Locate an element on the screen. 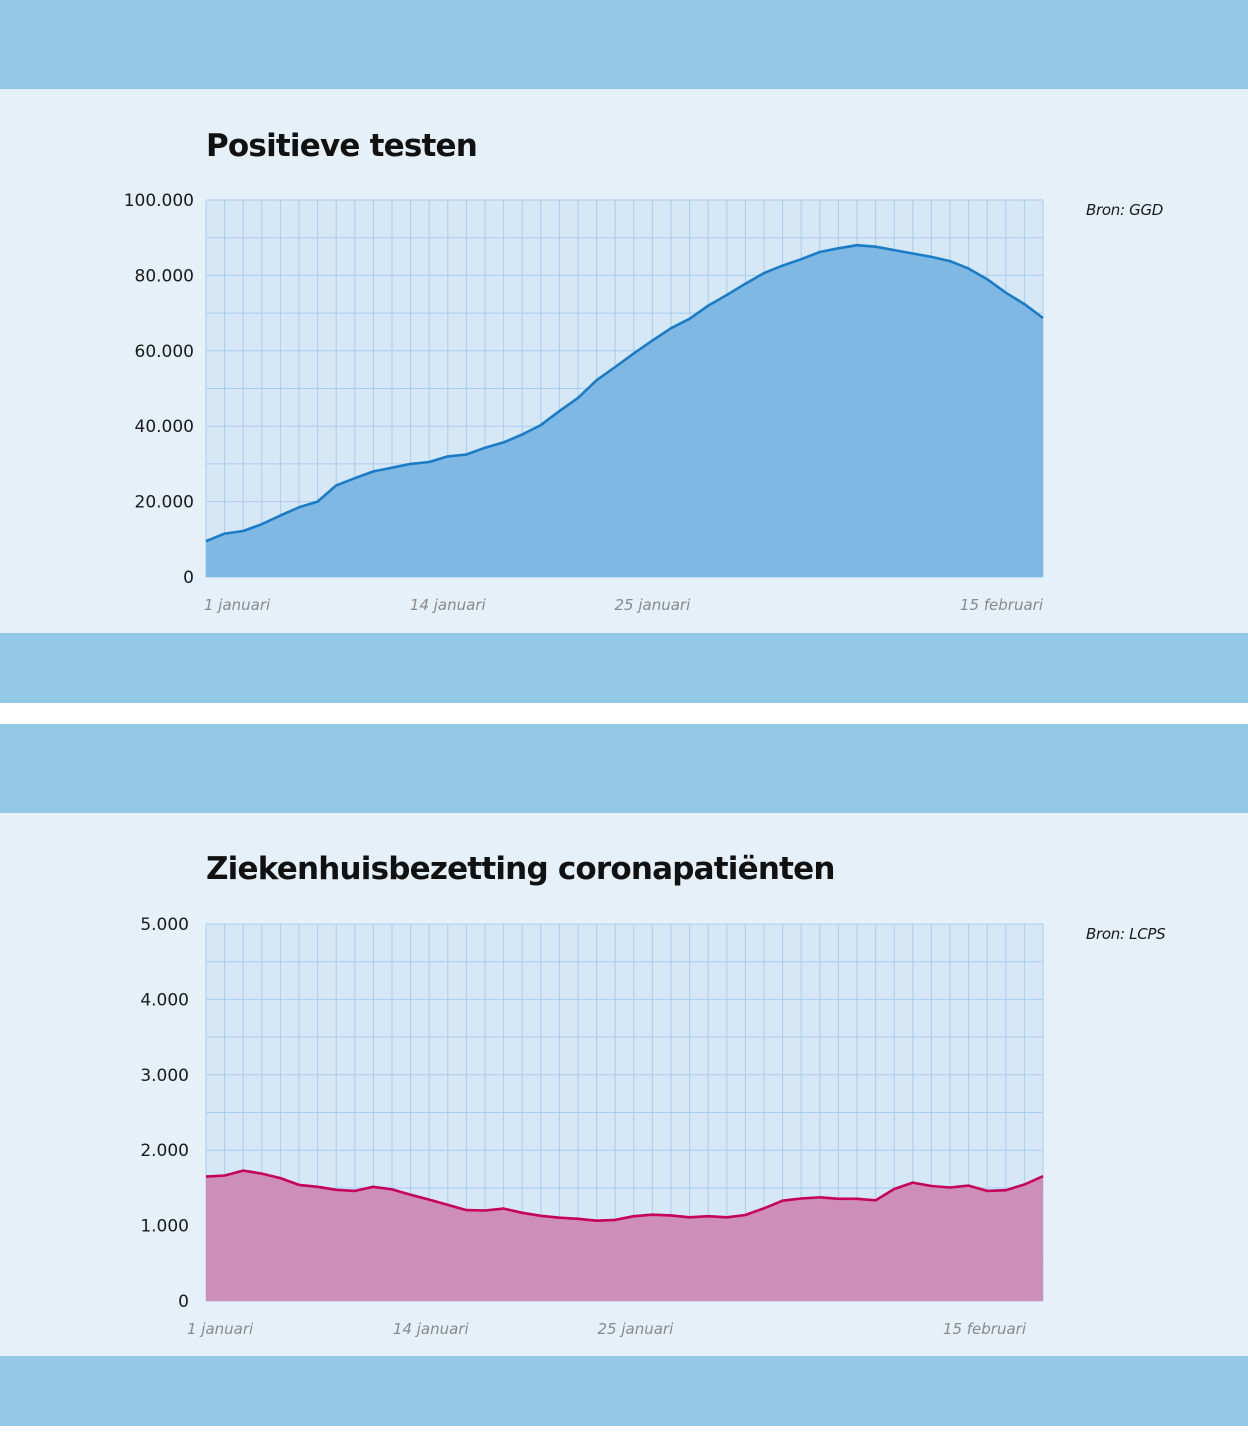 The height and width of the screenshot is (1436, 1248). series-area is located at coordinates (624, 1235).